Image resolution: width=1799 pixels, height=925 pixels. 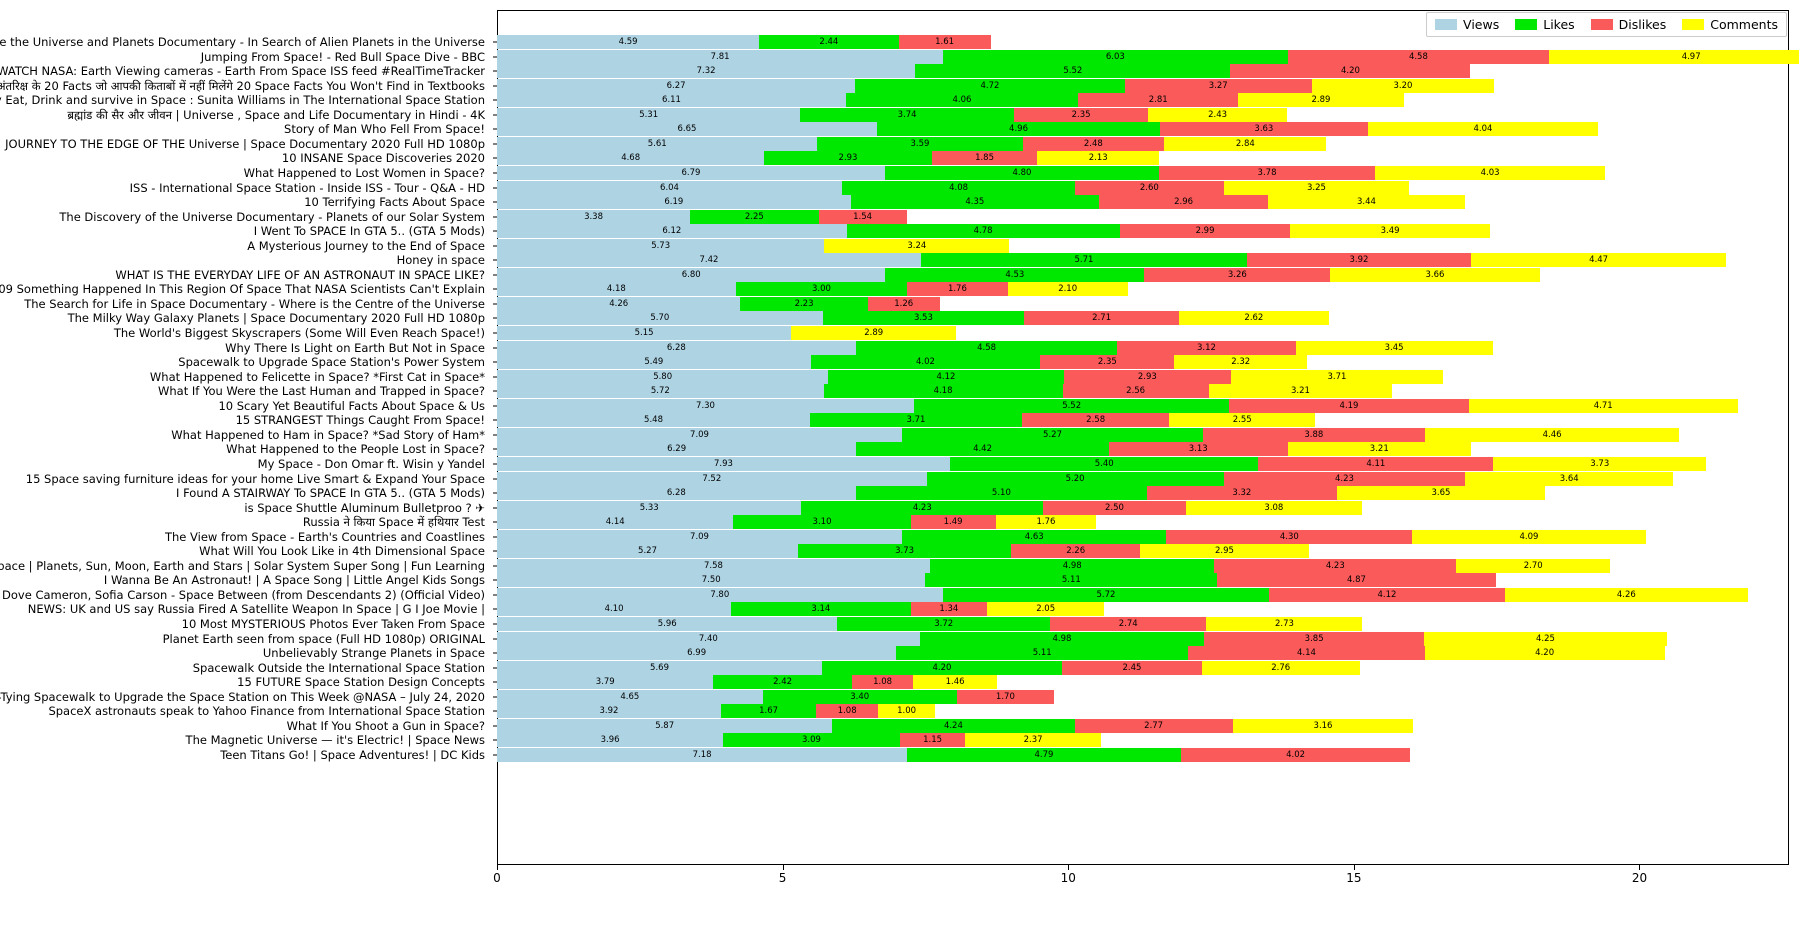 I want to click on legend-item-likes: Likes, so click(x=1545, y=24).